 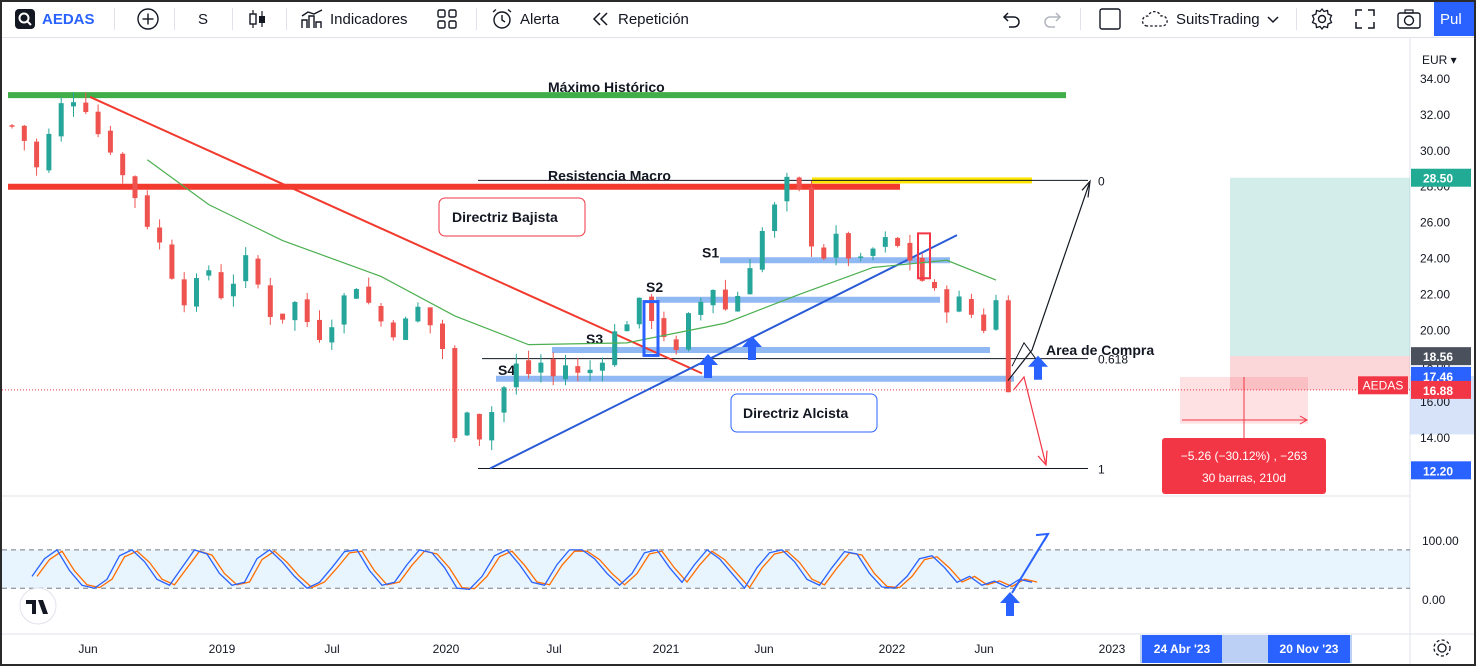 What do you see at coordinates (1438, 471) in the screenshot?
I see `price-tag: 12.20` at bounding box center [1438, 471].